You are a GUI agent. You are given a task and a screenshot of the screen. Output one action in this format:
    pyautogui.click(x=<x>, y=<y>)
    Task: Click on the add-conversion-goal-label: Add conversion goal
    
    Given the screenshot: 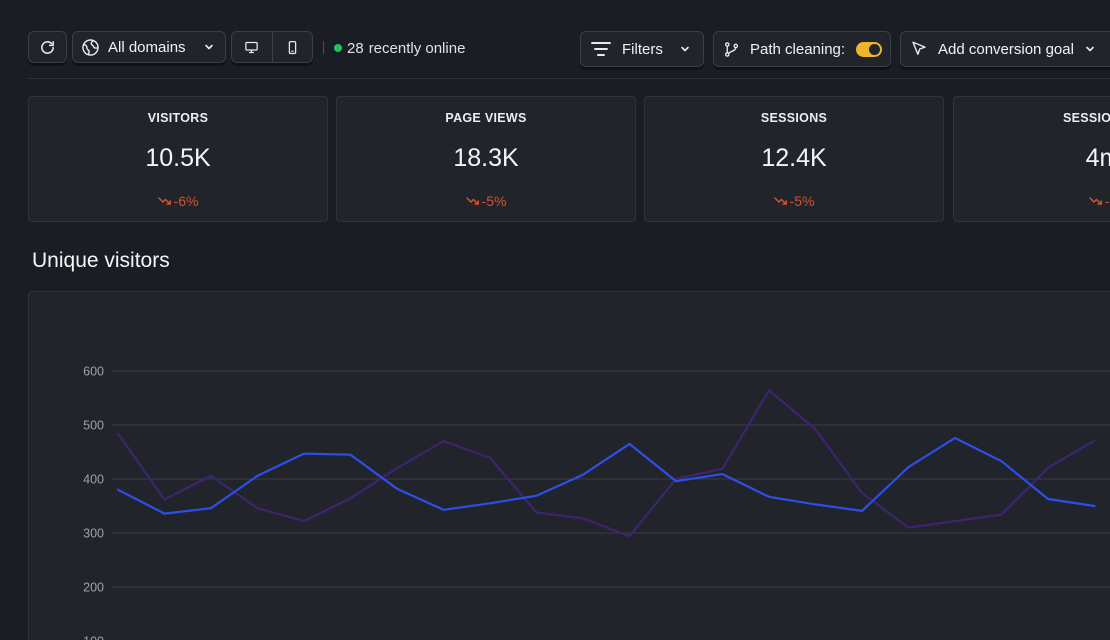 What is the action you would take?
    pyautogui.click(x=1006, y=49)
    